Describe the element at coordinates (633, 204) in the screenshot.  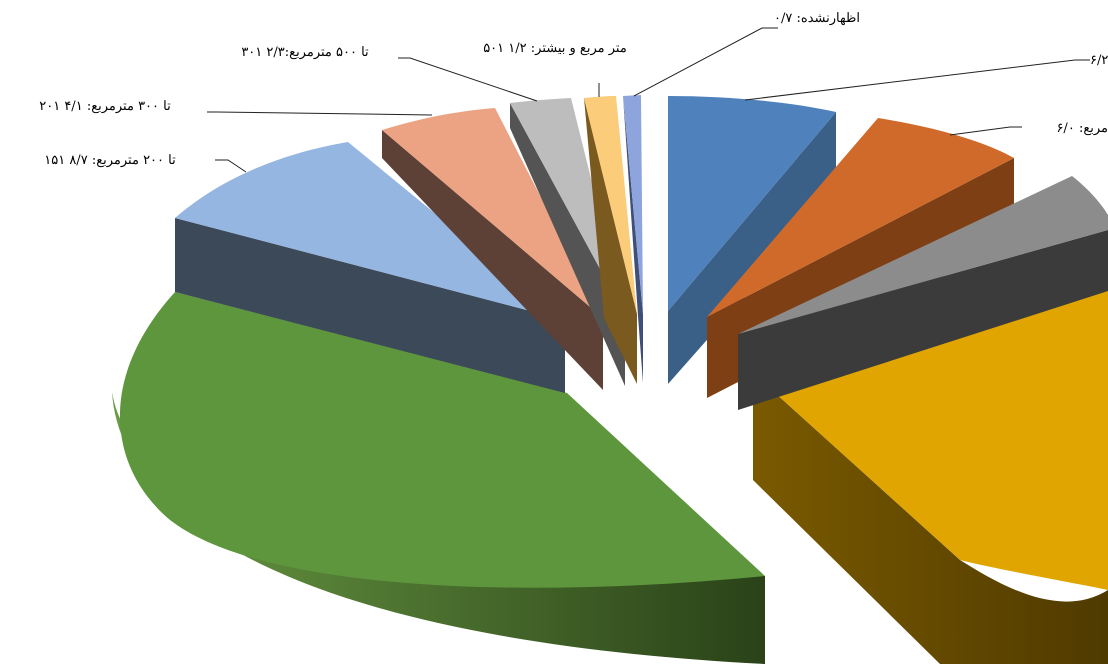
I see `slice-periwinkle-top` at that location.